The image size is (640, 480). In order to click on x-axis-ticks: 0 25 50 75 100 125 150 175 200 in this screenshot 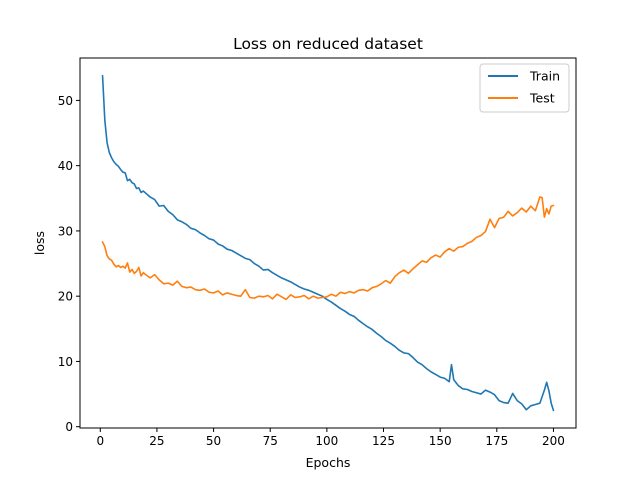, I will do `click(330, 438)`.